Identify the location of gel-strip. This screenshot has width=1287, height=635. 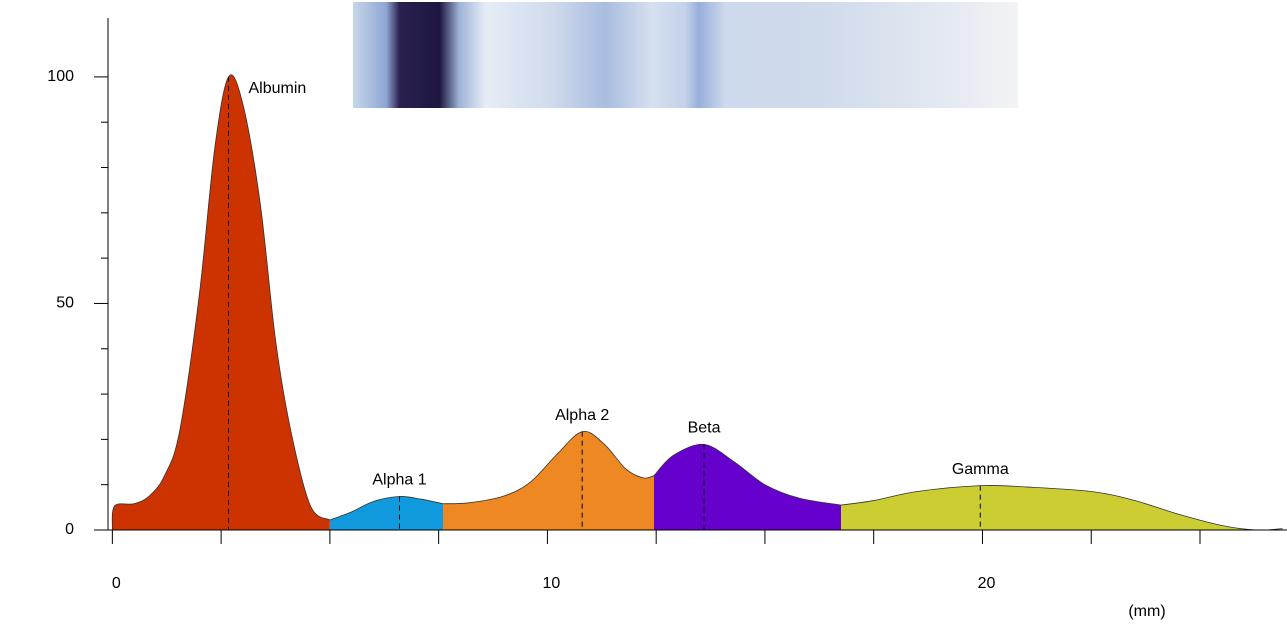
(685, 55).